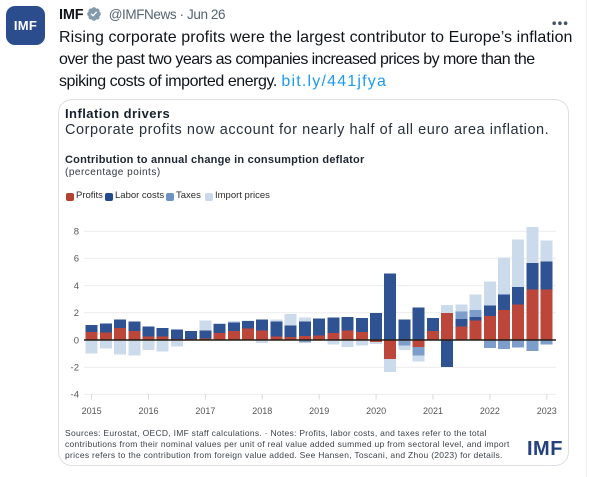  What do you see at coordinates (262, 411) in the screenshot?
I see `svg-text: 2018` at bounding box center [262, 411].